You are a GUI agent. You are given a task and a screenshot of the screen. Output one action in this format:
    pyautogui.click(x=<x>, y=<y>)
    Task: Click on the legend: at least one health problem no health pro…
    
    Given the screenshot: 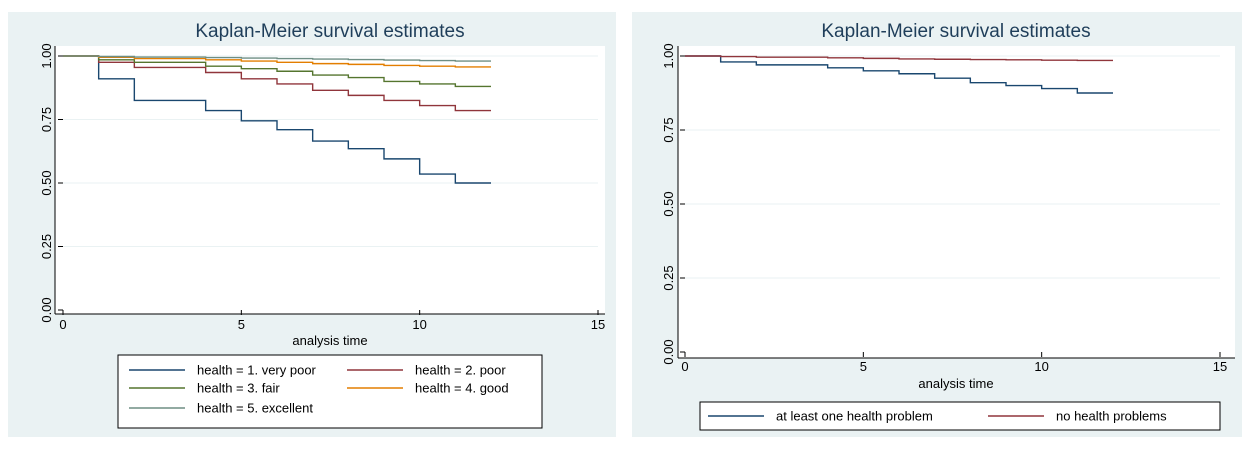 What is the action you would take?
    pyautogui.click(x=937, y=416)
    